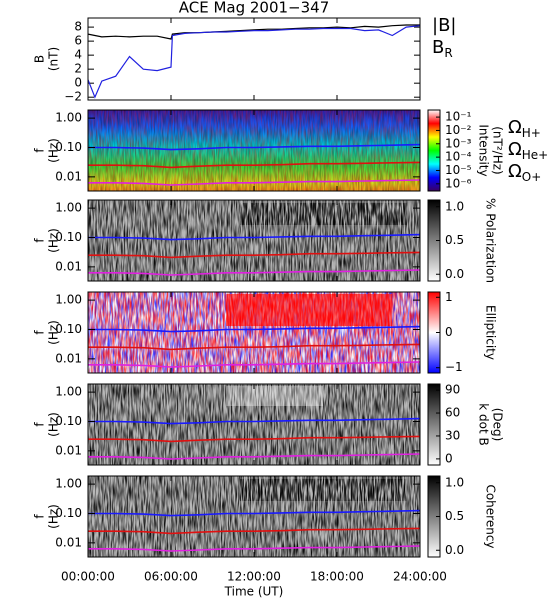 Image resolution: width=550 pixels, height=600 pixels. What do you see at coordinates (449, 297) in the screenshot?
I see `colorbar-tick-label: 1` at bounding box center [449, 297].